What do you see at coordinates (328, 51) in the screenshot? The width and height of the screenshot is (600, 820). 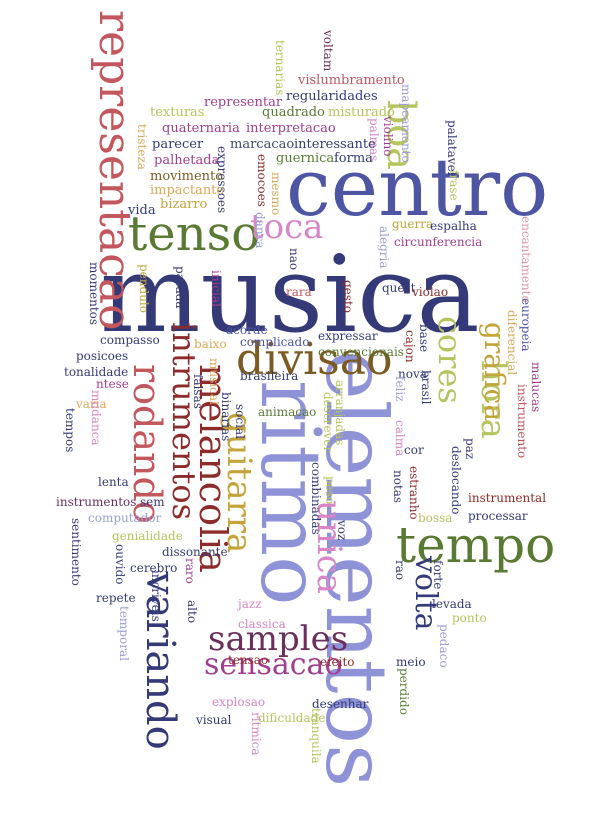 I see `cloud-word: voltam` at bounding box center [328, 51].